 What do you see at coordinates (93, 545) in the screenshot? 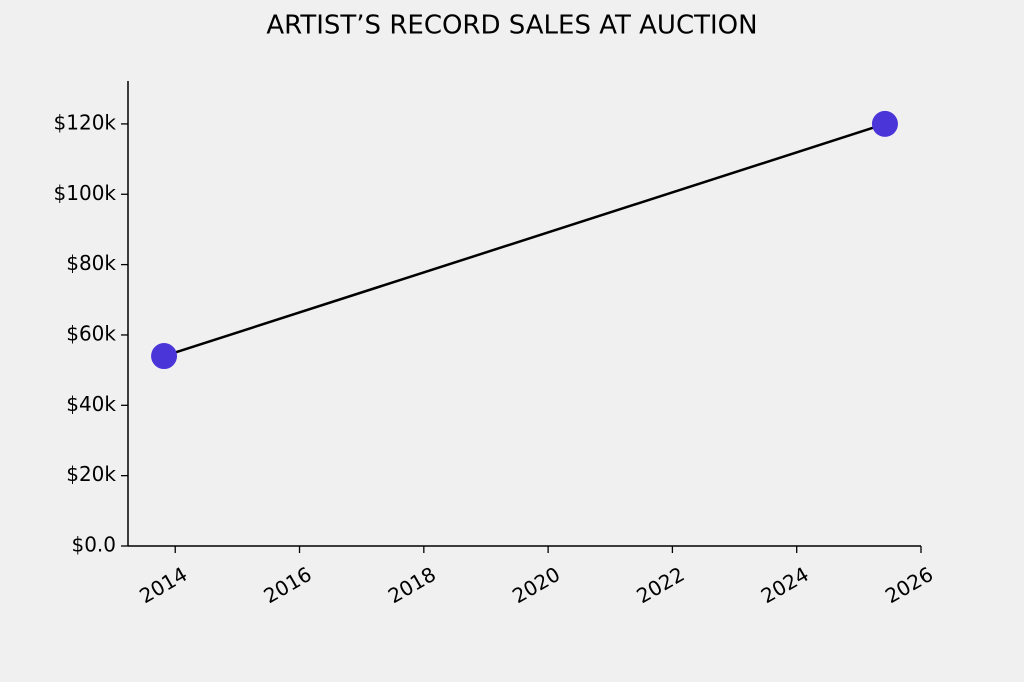
I see `y-tick-label: $0.0` at bounding box center [93, 545].